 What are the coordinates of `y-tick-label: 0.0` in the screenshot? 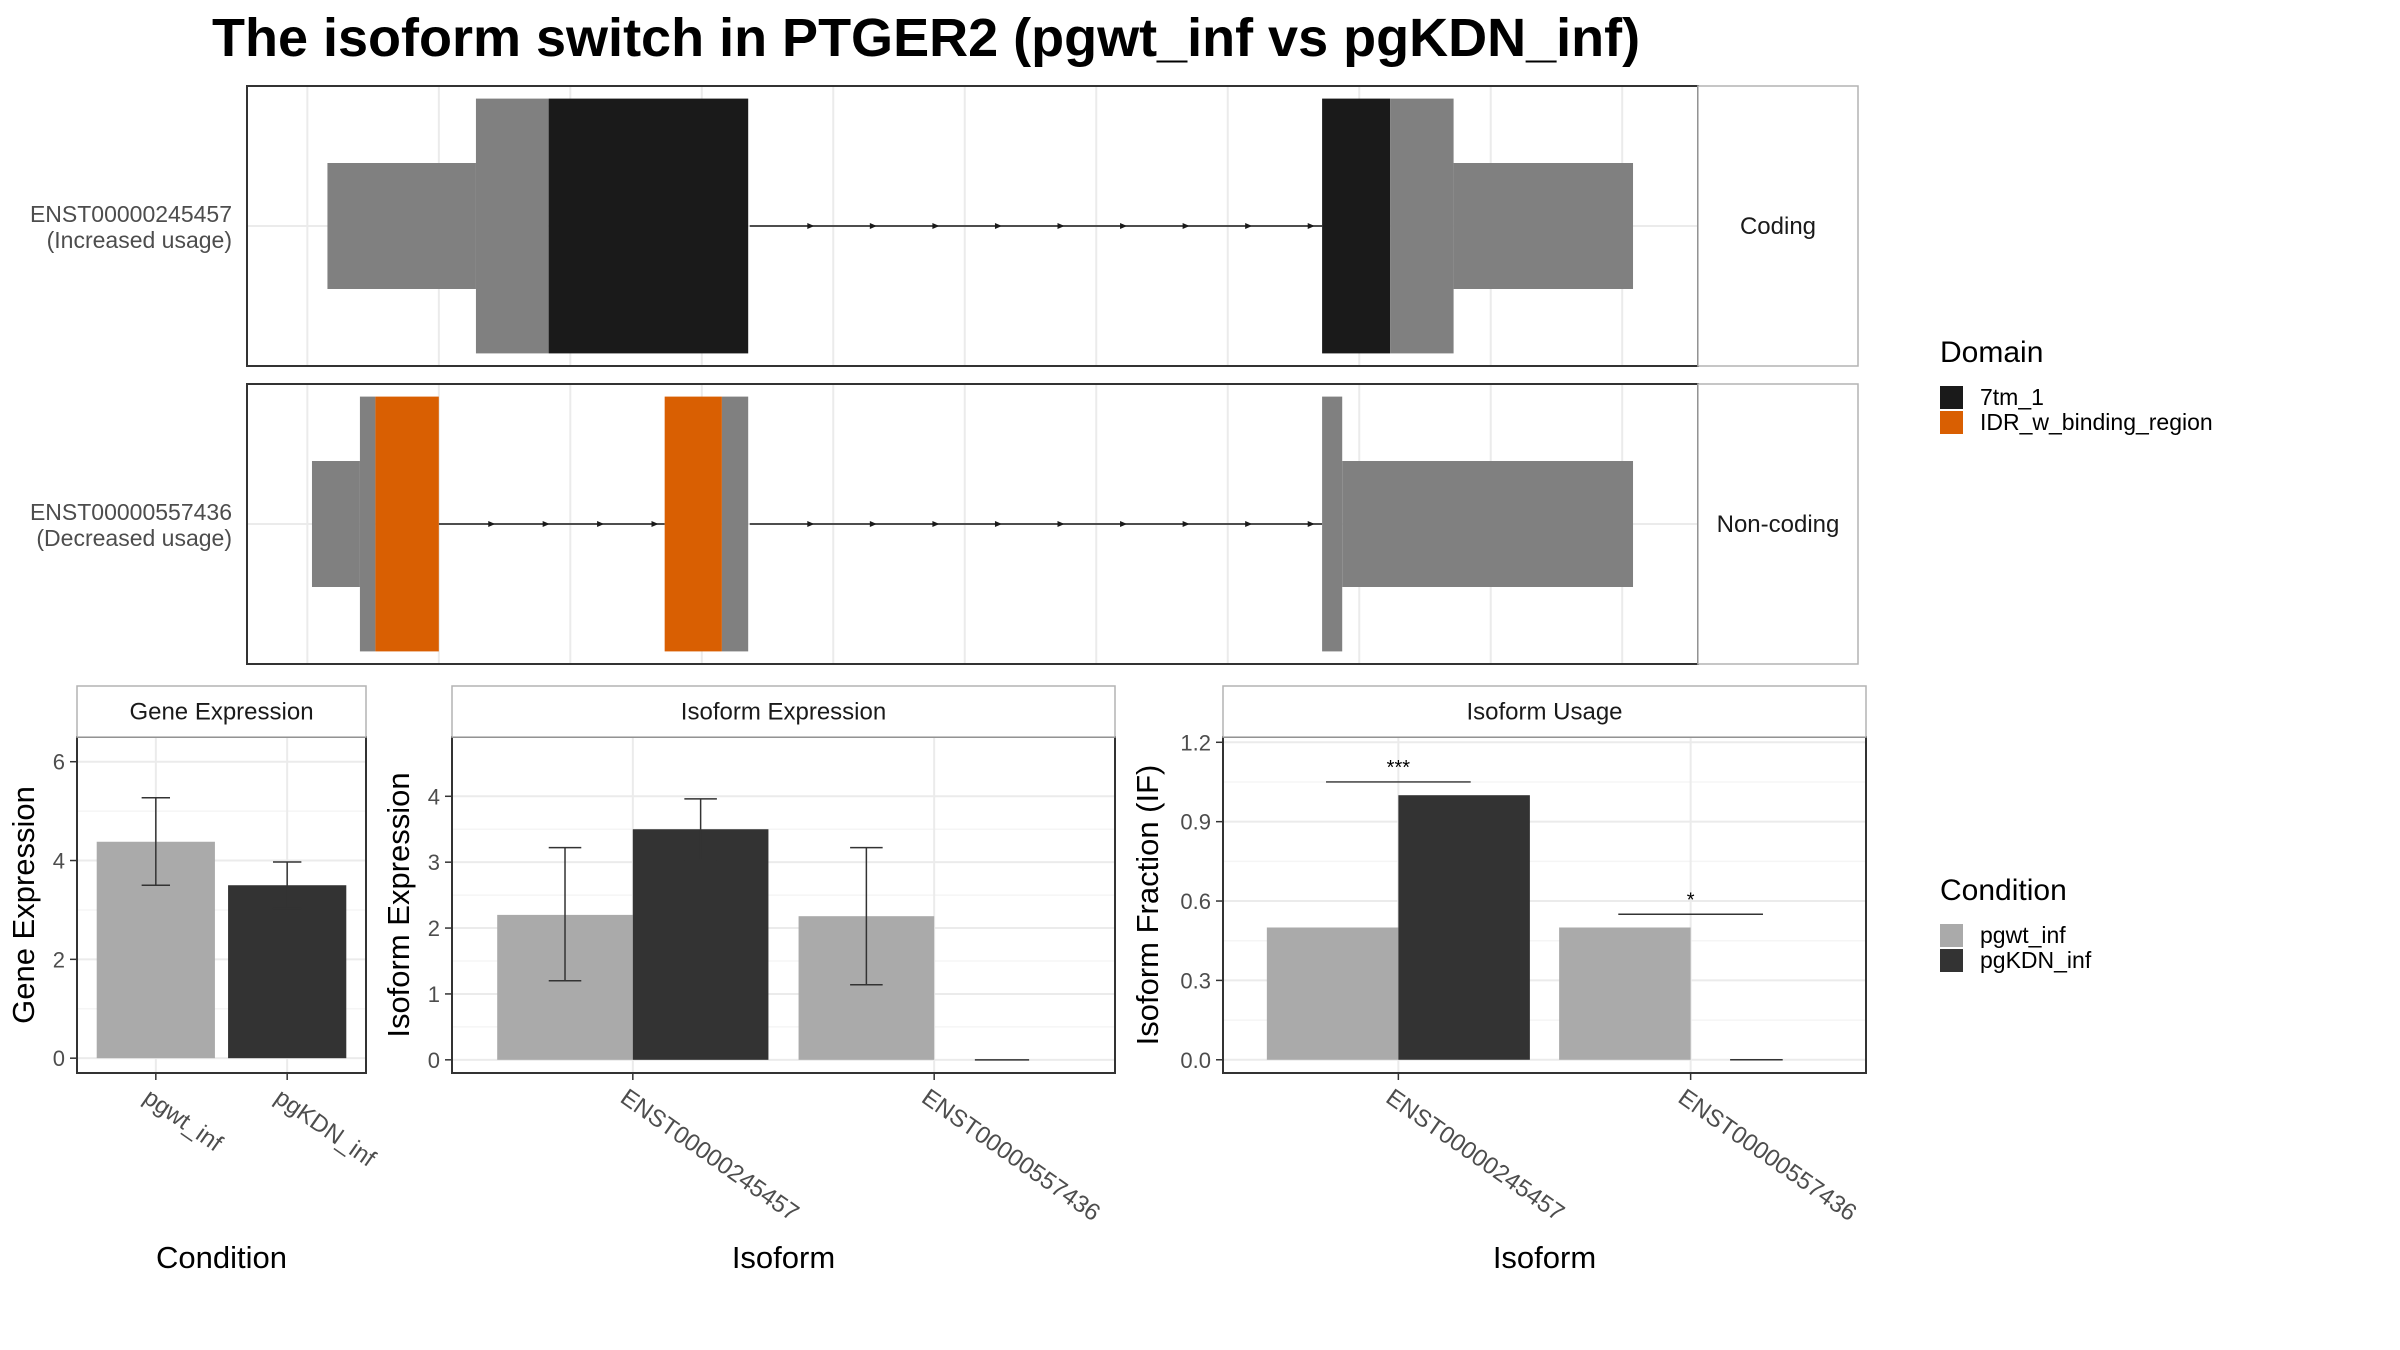 It's located at (1195, 1060).